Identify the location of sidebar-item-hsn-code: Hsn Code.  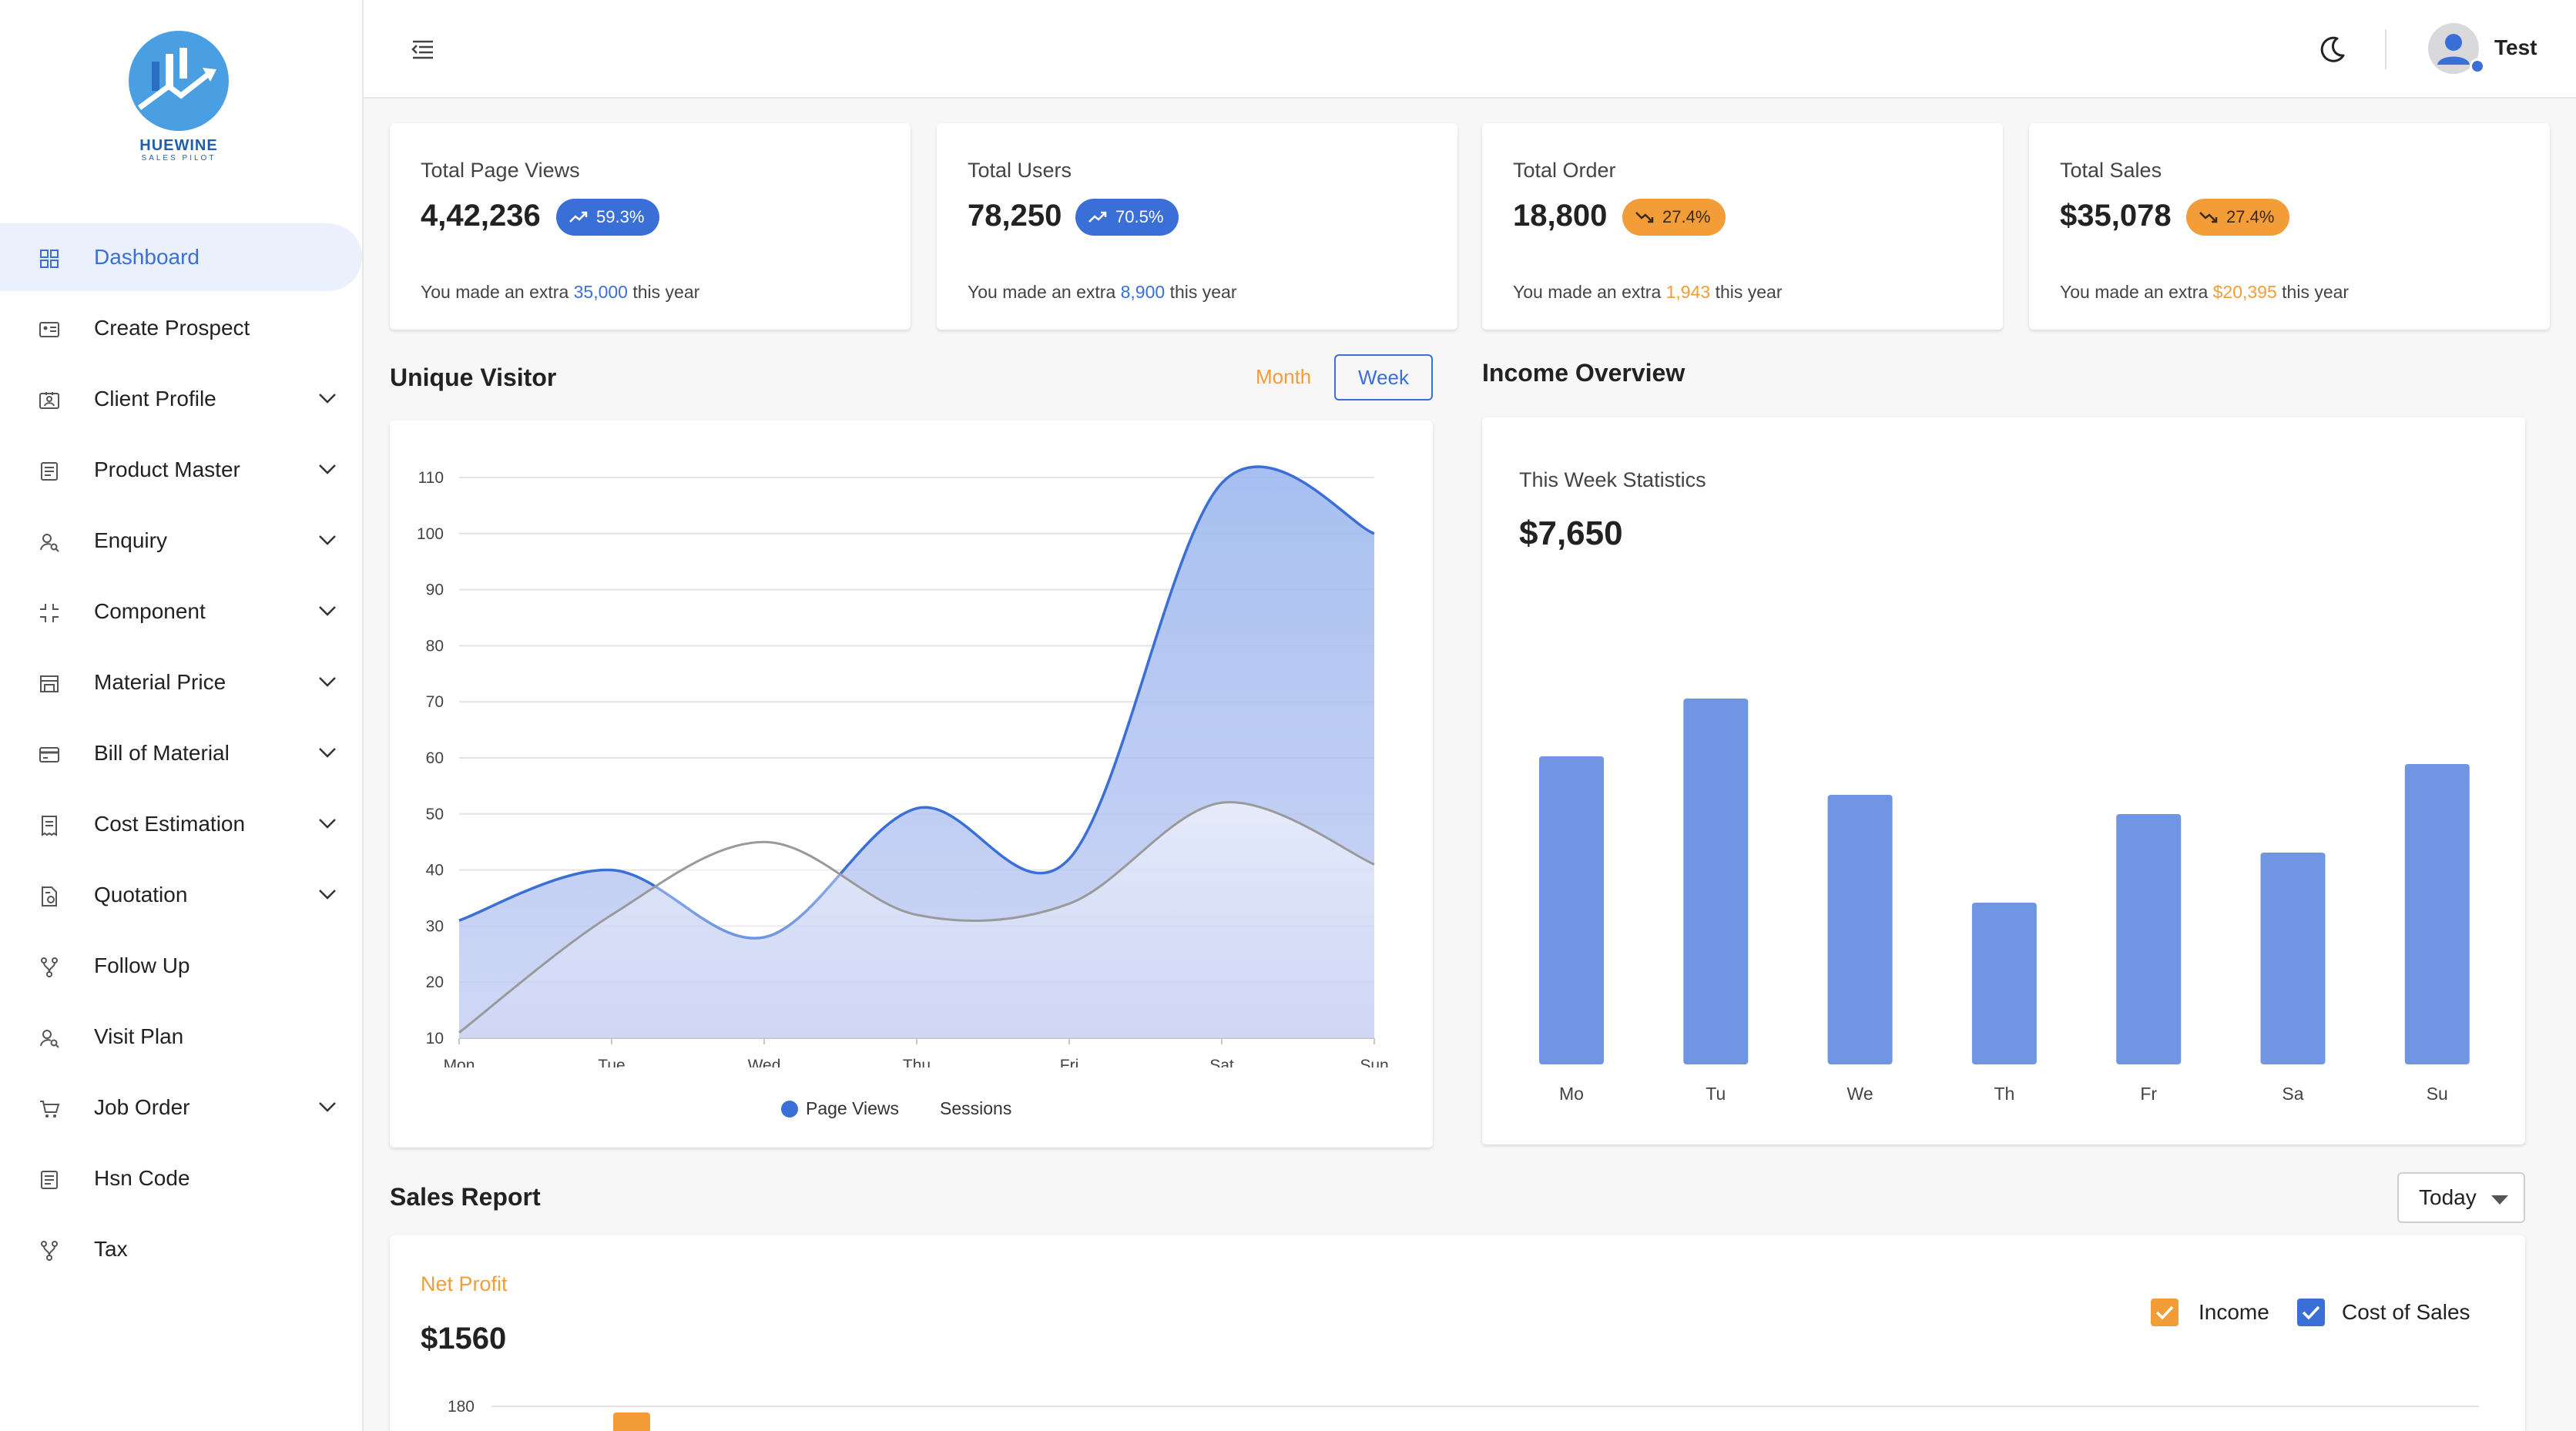
(182, 1178).